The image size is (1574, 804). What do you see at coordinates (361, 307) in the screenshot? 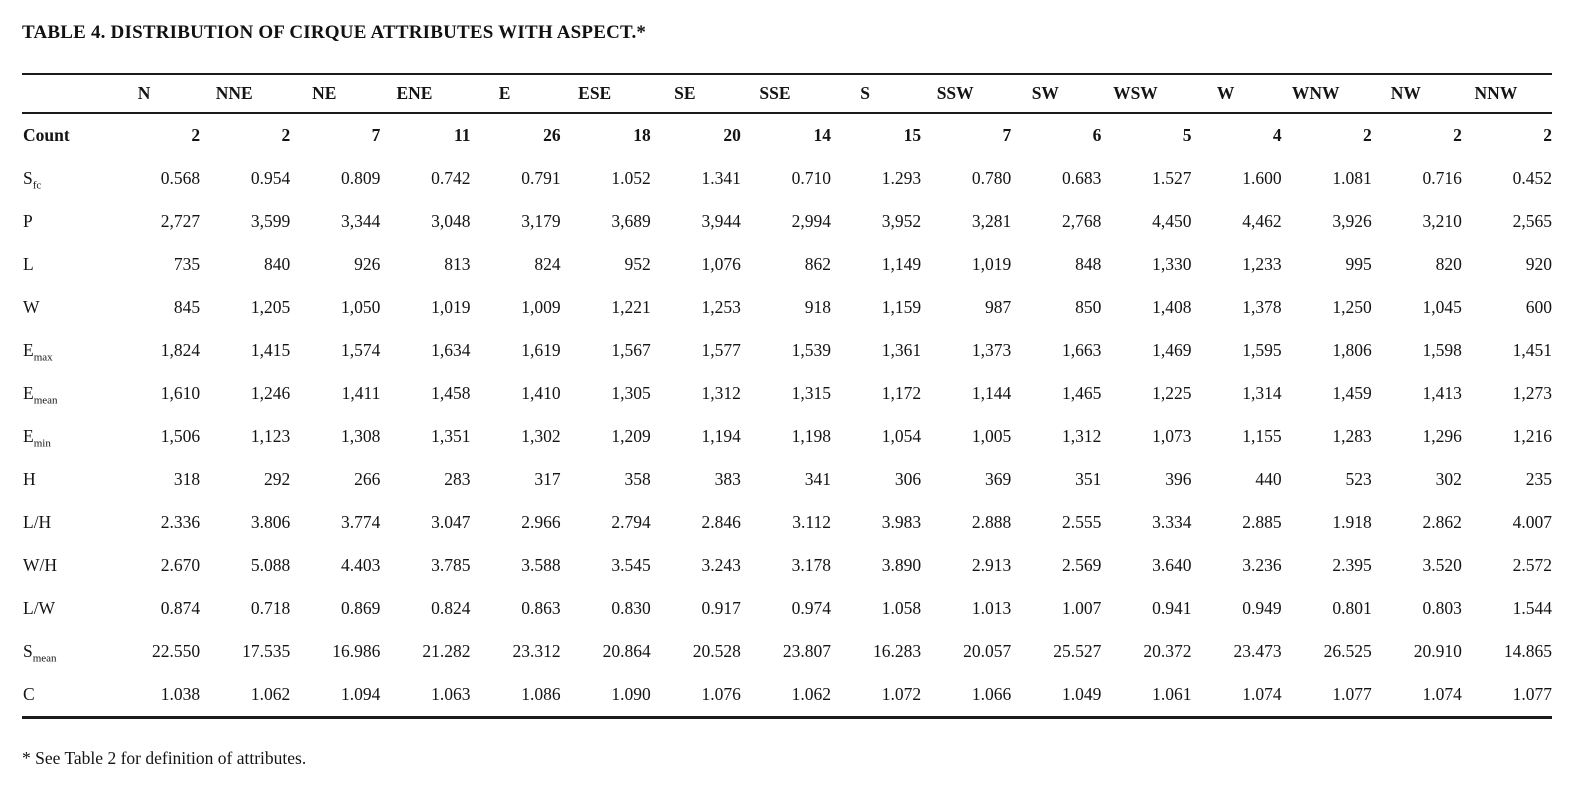
I see `cell-w-ne: 1,050` at bounding box center [361, 307].